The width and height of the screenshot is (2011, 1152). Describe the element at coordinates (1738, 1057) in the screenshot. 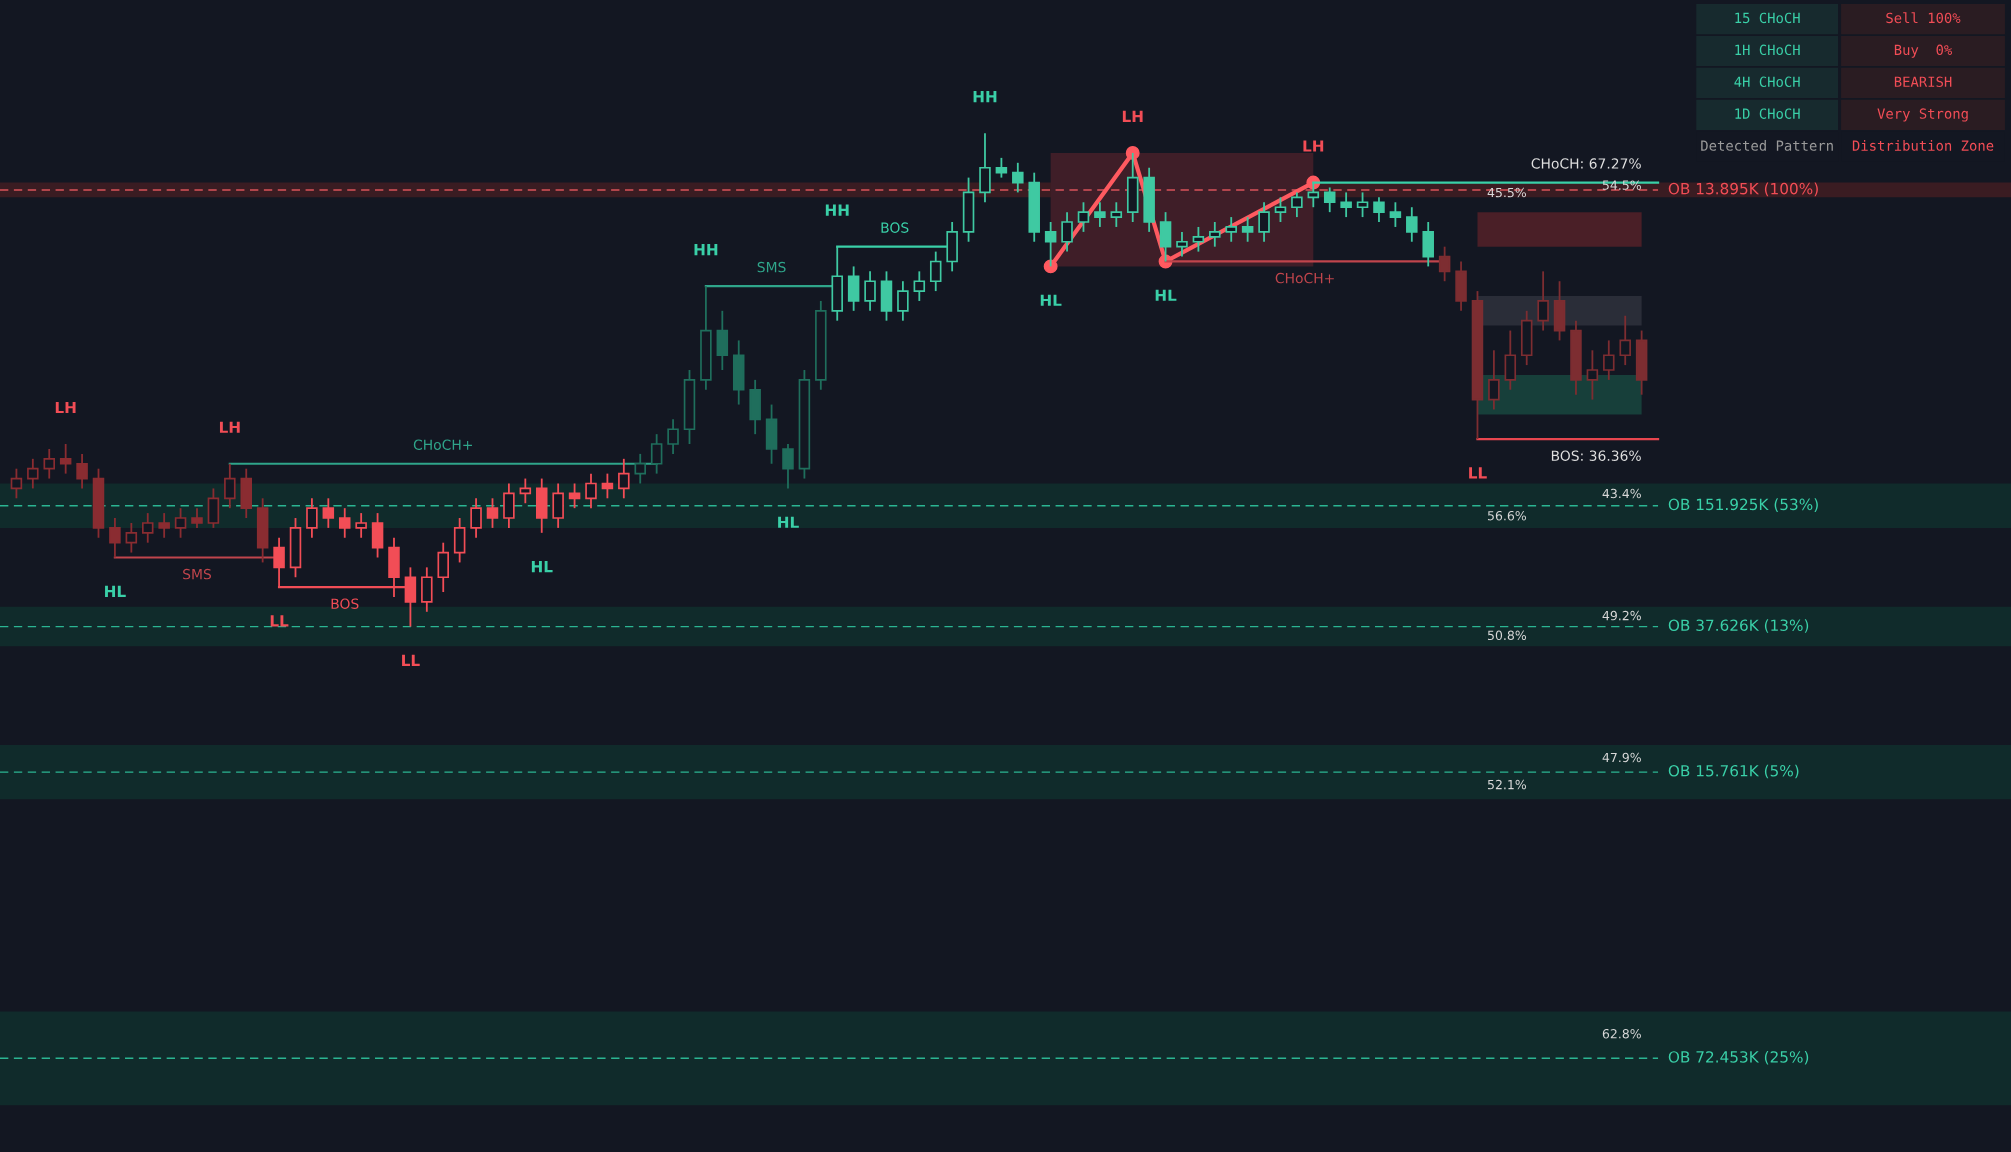

I see `band-label: OB 72.453K (25%)` at that location.